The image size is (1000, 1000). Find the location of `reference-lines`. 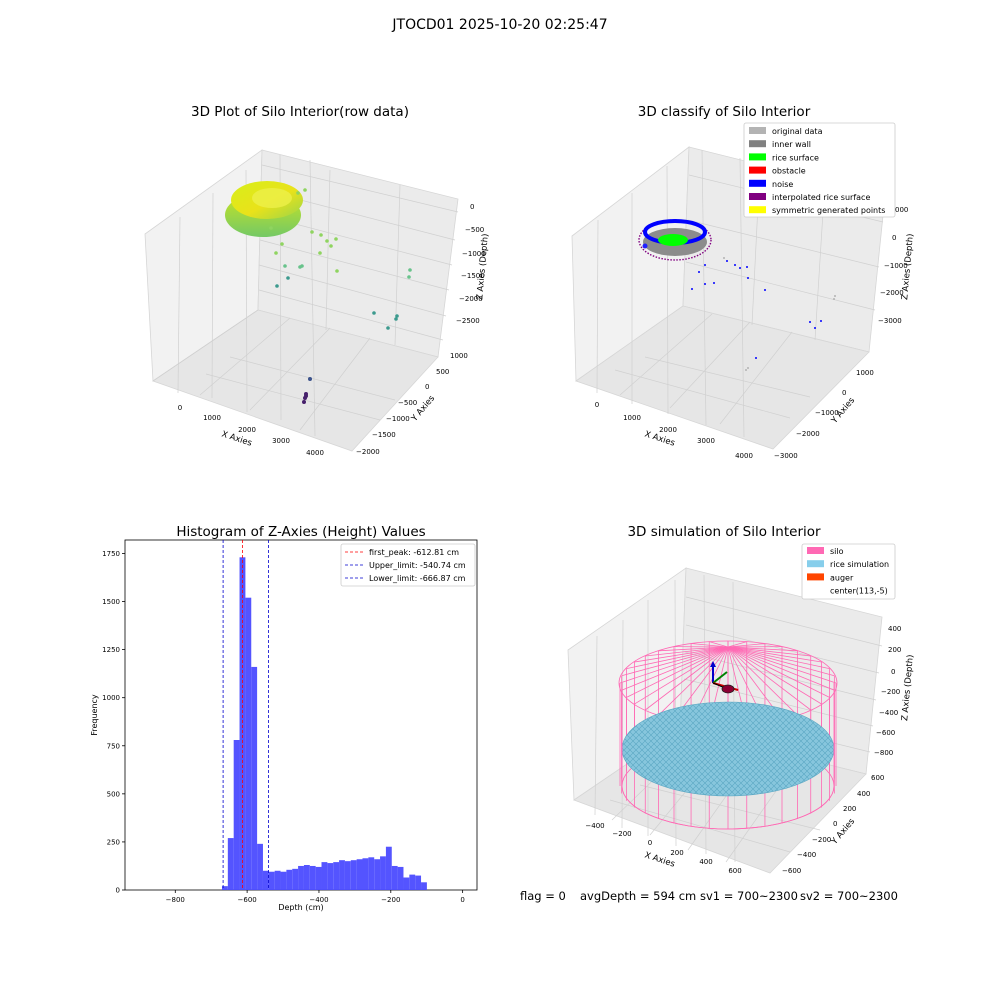

reference-lines is located at coordinates (245, 715).